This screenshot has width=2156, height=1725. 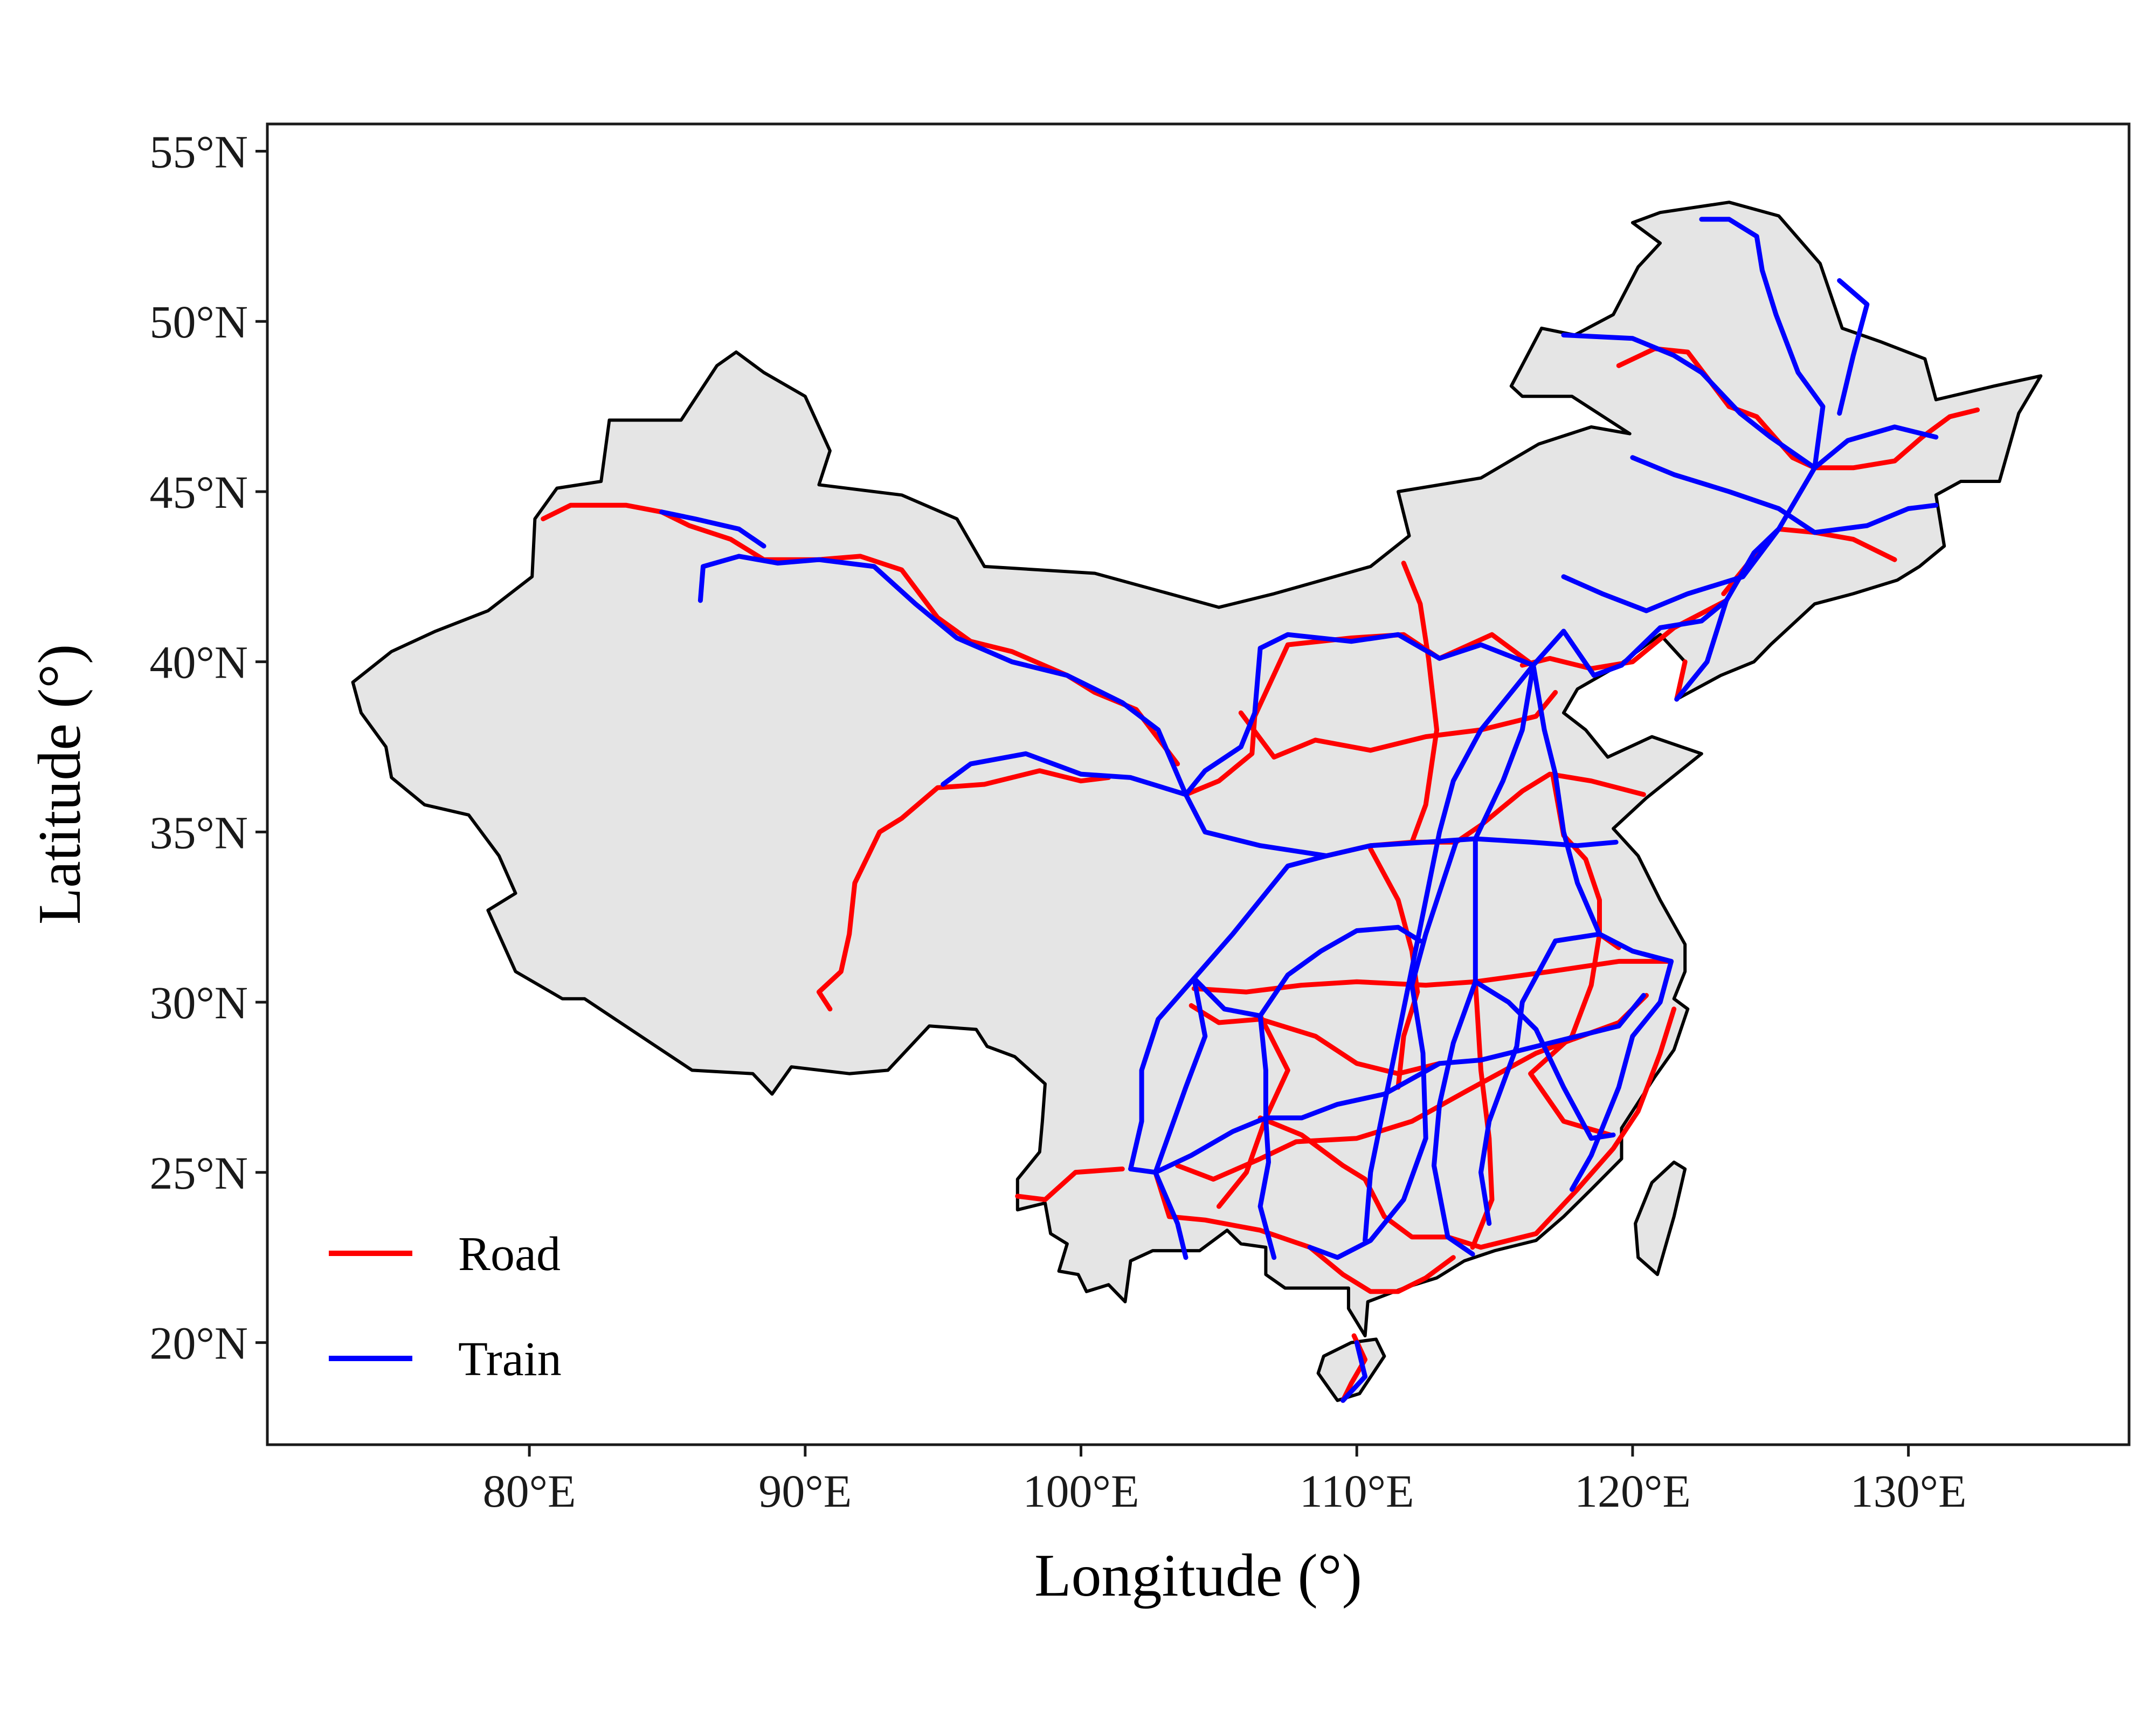 What do you see at coordinates (59, 784) in the screenshot?
I see `y-axis-title: Latitude (°)` at bounding box center [59, 784].